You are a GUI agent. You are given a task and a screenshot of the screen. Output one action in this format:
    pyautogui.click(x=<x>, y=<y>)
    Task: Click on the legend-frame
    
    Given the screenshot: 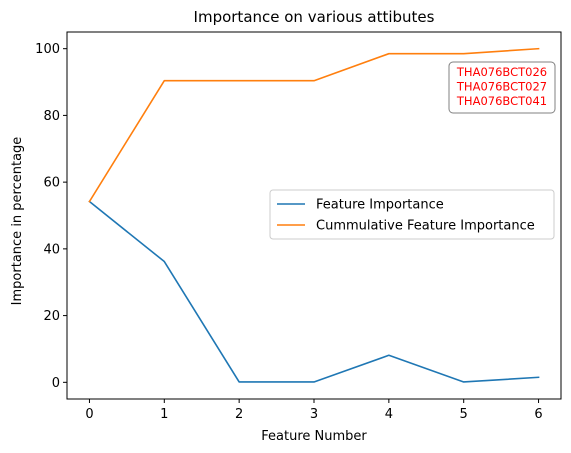 What is the action you would take?
    pyautogui.click(x=412, y=214)
    